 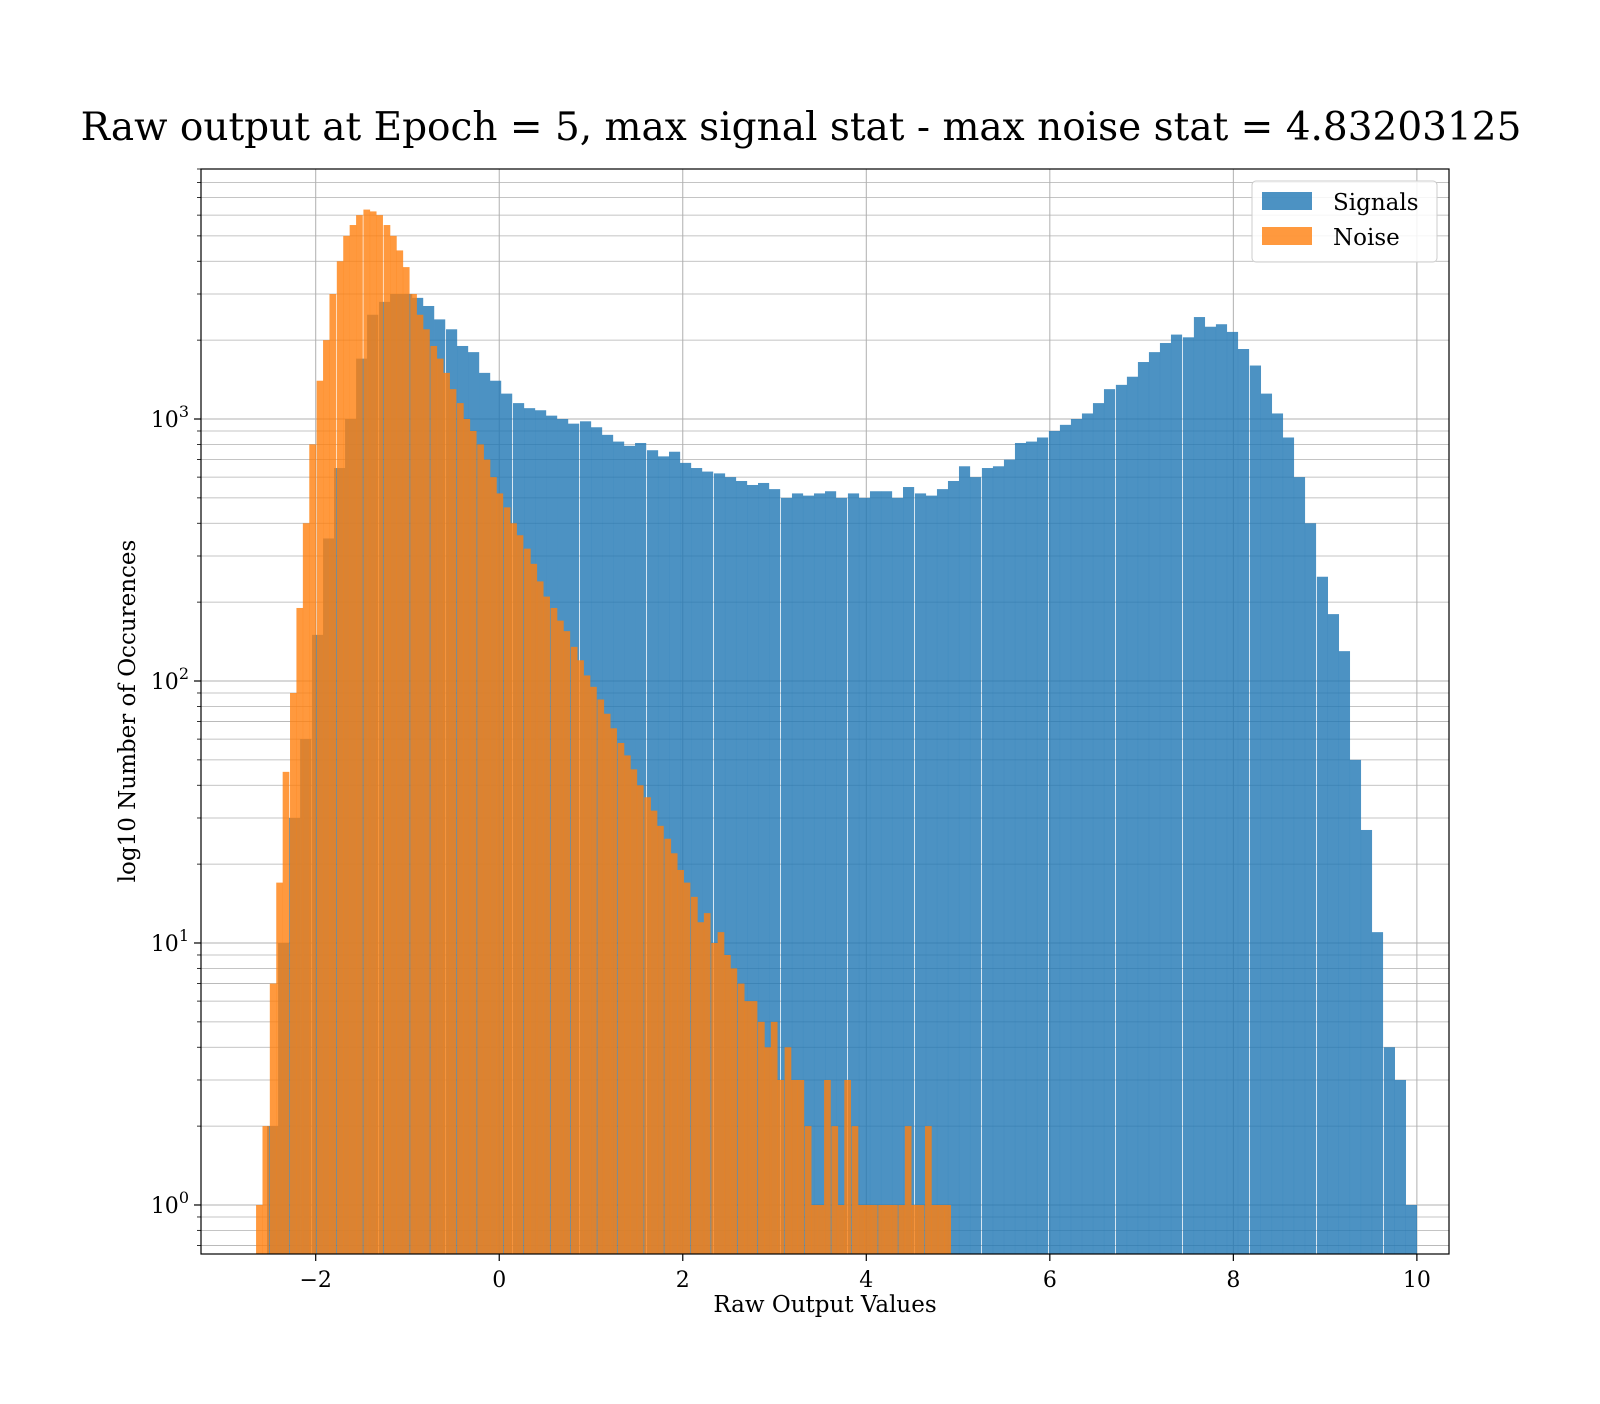 What do you see at coordinates (1376, 203) in the screenshot?
I see `legend-label-signals: Signals` at bounding box center [1376, 203].